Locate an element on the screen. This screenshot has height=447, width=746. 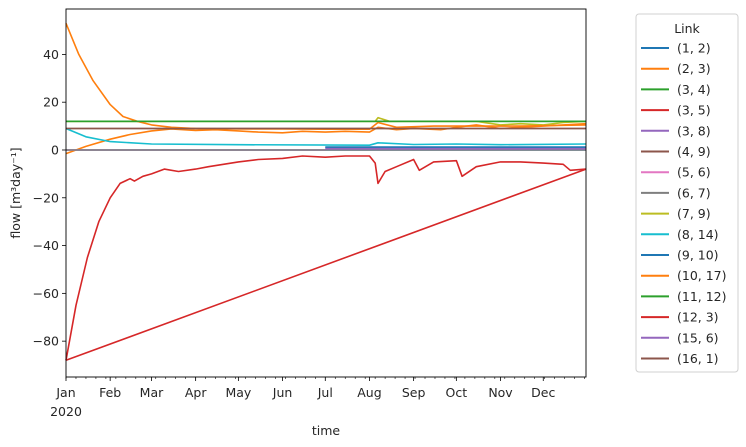
x-tick-label: Oct is located at coordinates (457, 392).